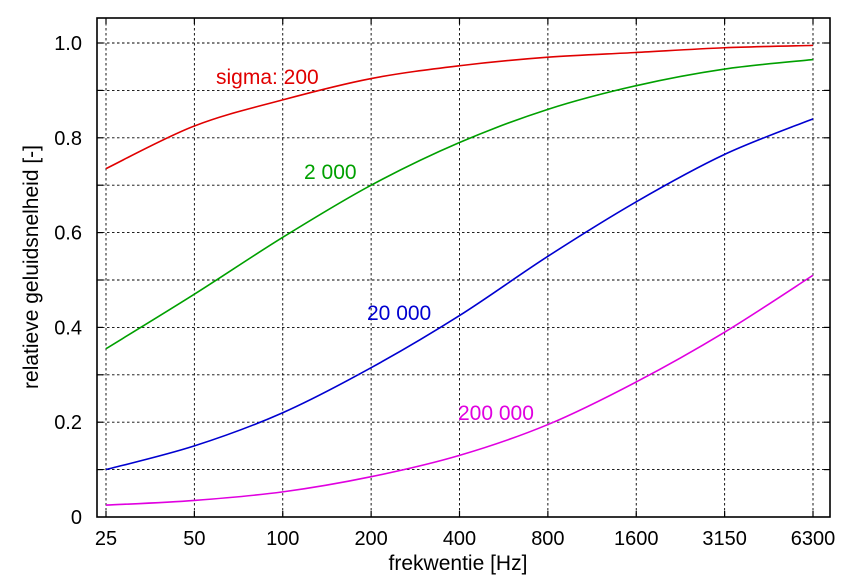 This screenshot has height=583, width=850. Describe the element at coordinates (547, 539) in the screenshot. I see `x-tick-label: 800` at that location.